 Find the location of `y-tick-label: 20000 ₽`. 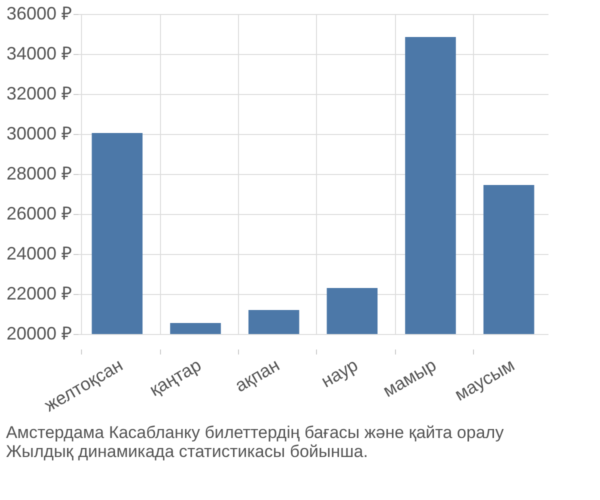

y-tick-label: 20000 ₽ is located at coordinates (39, 334).